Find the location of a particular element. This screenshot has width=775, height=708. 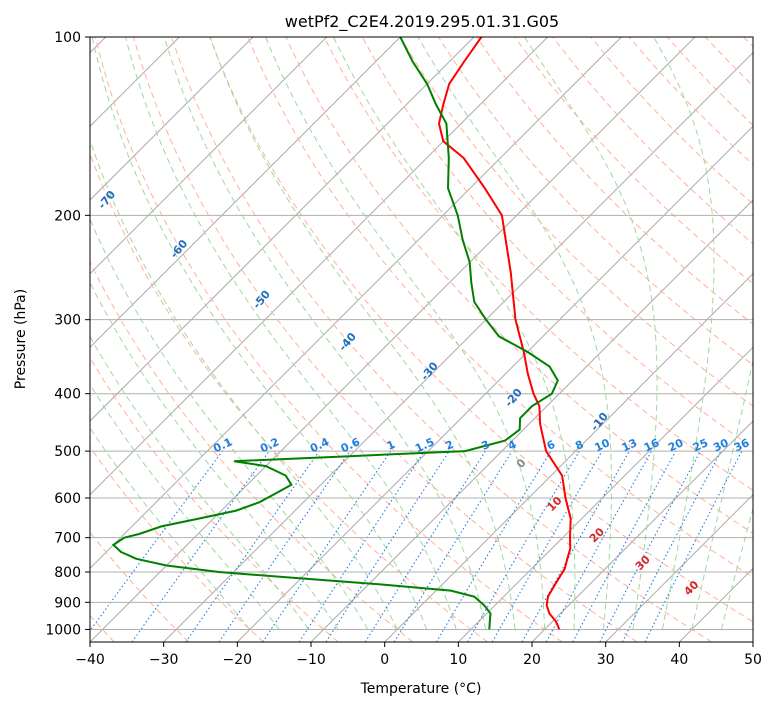

dry-adiabat-label: -20 is located at coordinates (513, 398).